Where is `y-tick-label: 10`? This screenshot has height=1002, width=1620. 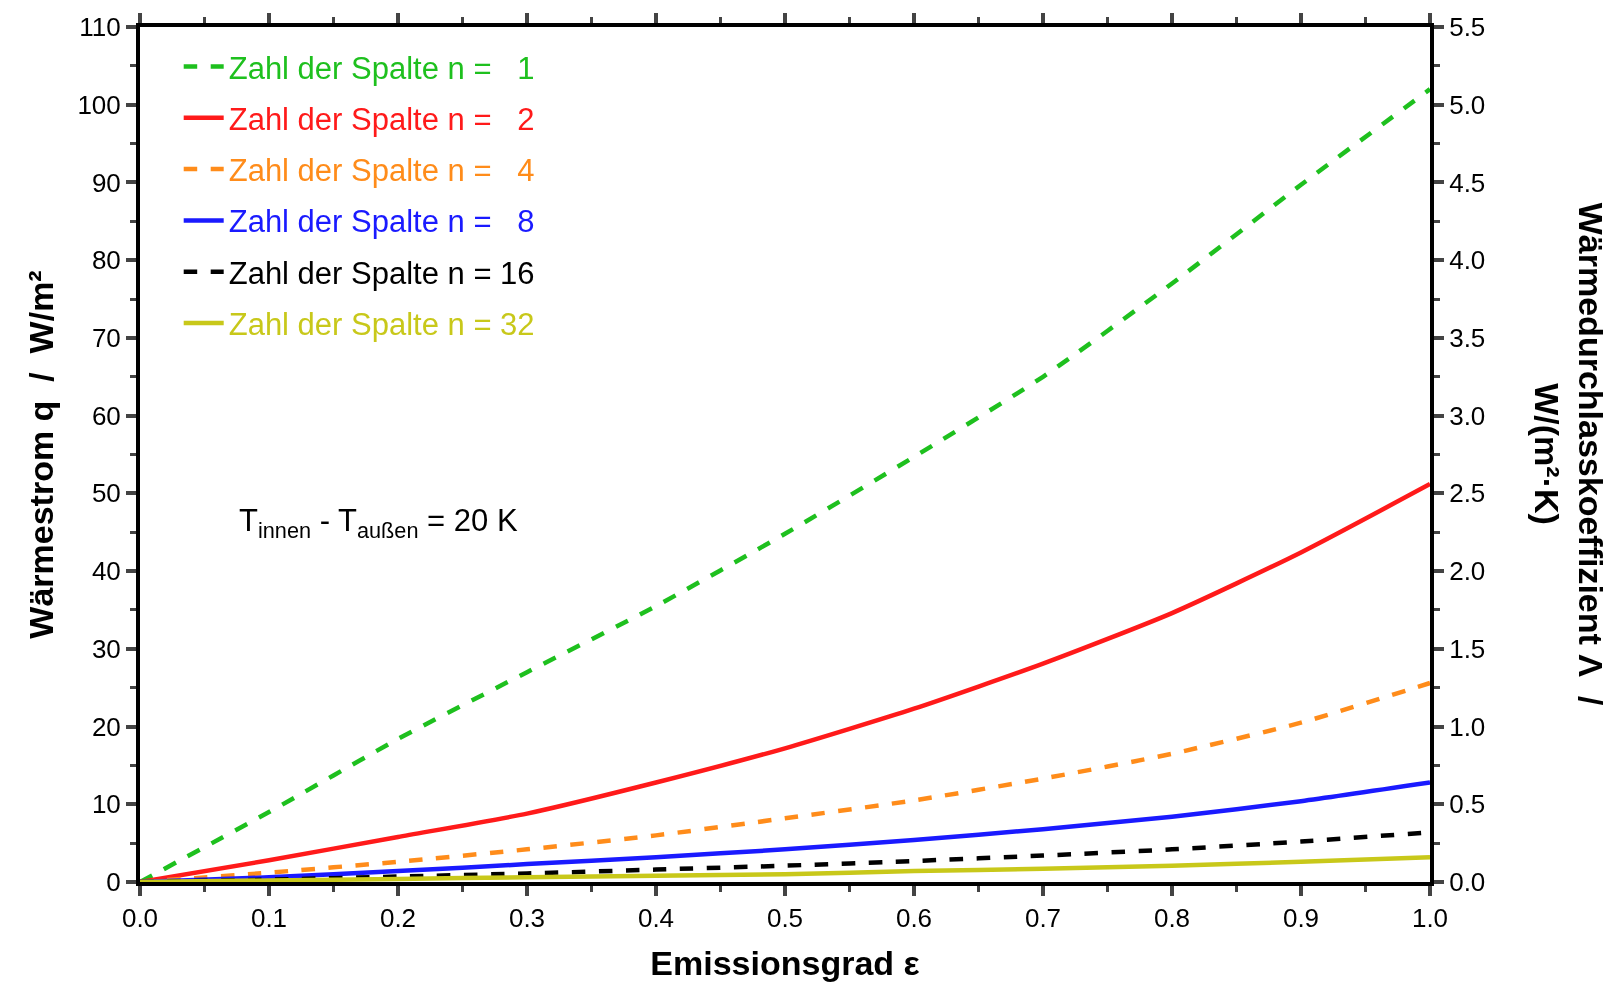 y-tick-label: 10 is located at coordinates (106, 804).